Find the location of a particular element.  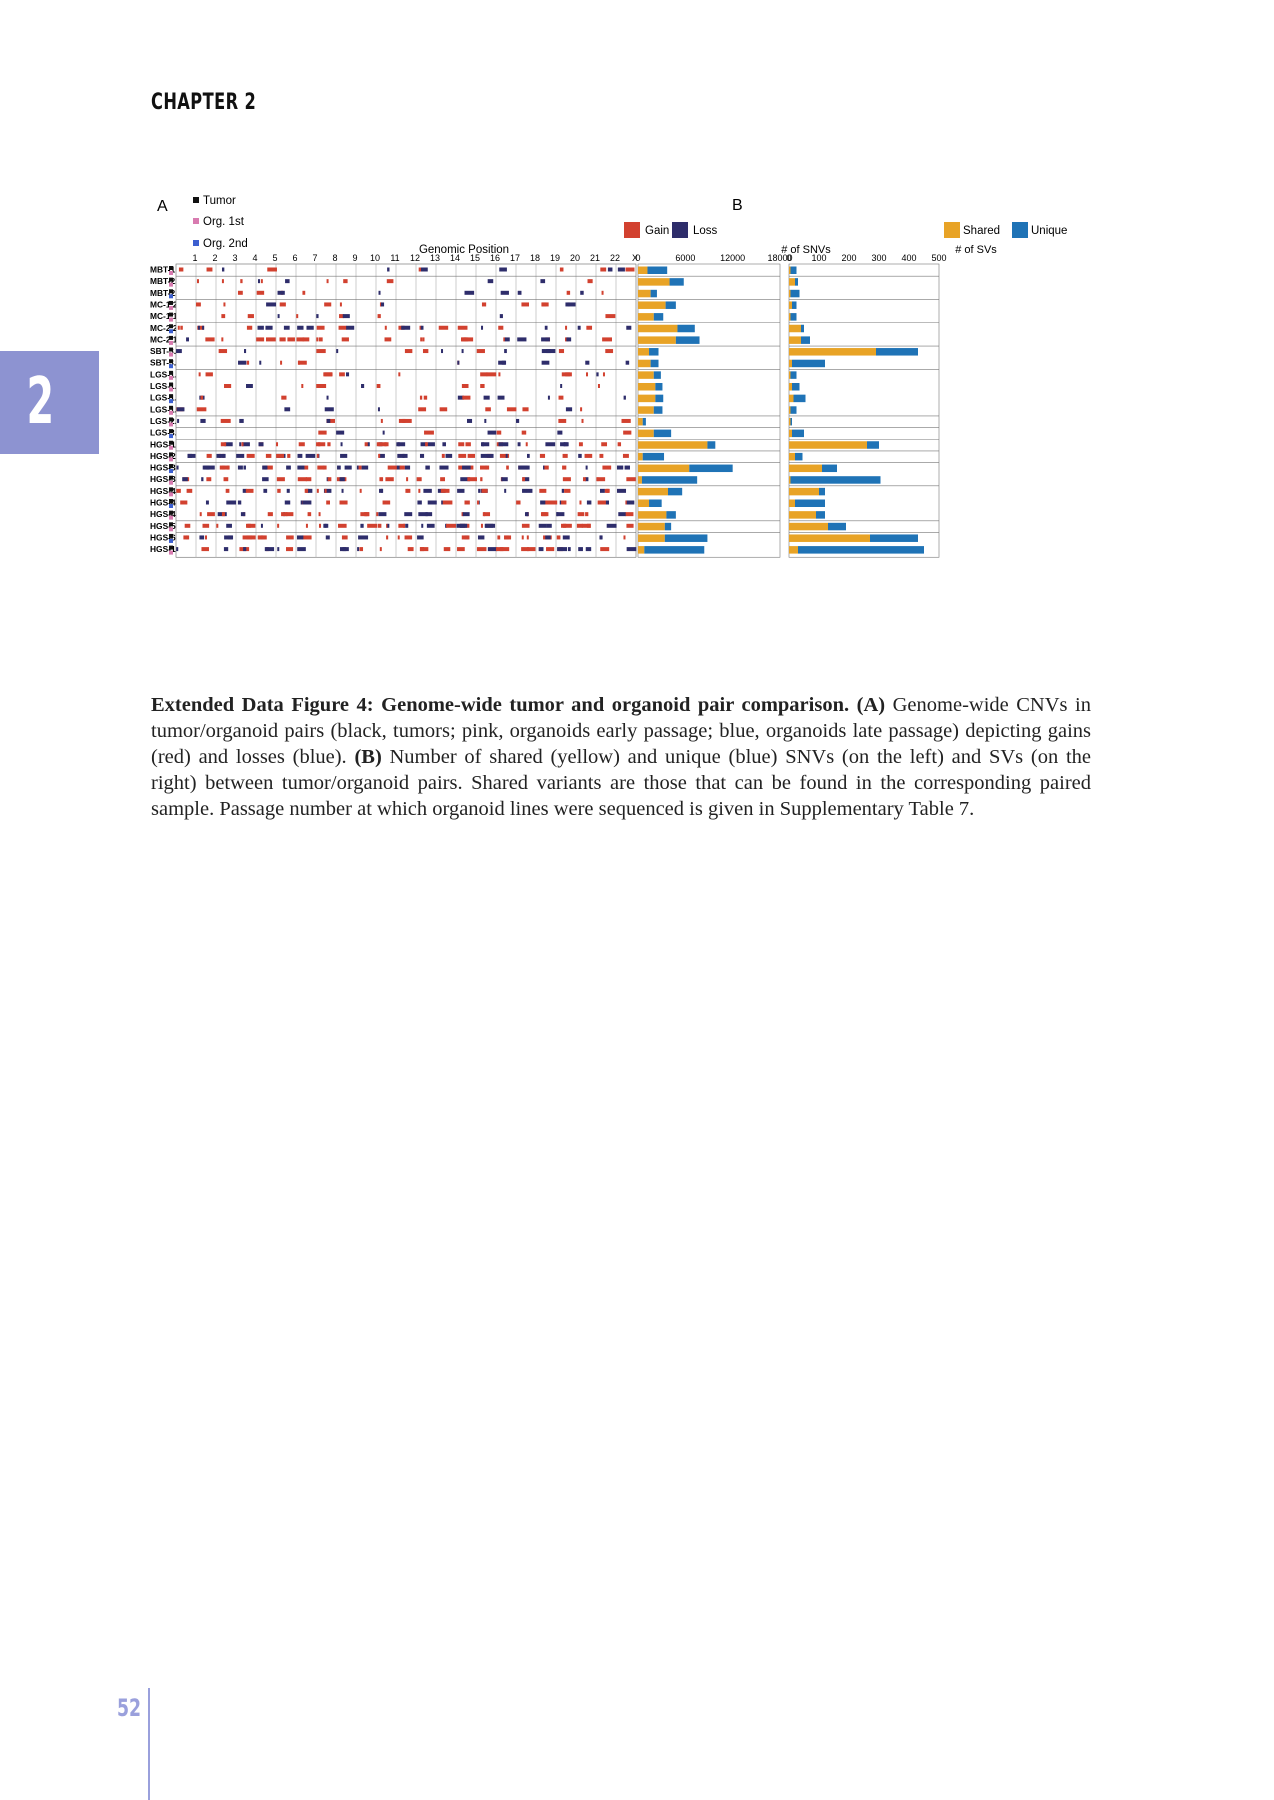

legend-label-org2: Org. 2nd is located at coordinates (225, 244).